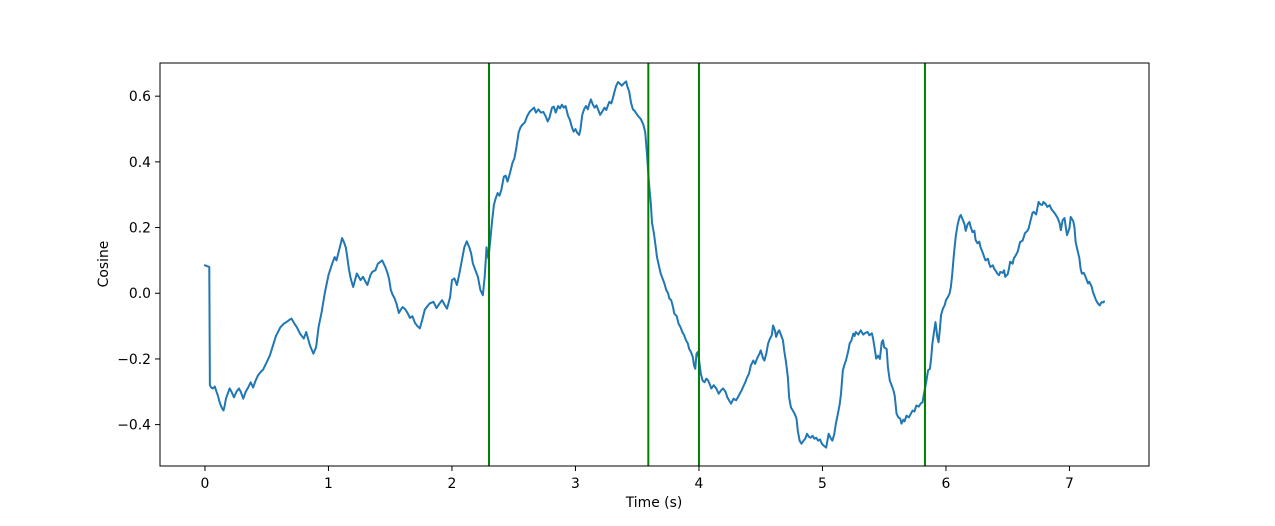 The width and height of the screenshot is (1275, 526). What do you see at coordinates (205, 484) in the screenshot?
I see `x-tick-label: 0` at bounding box center [205, 484].